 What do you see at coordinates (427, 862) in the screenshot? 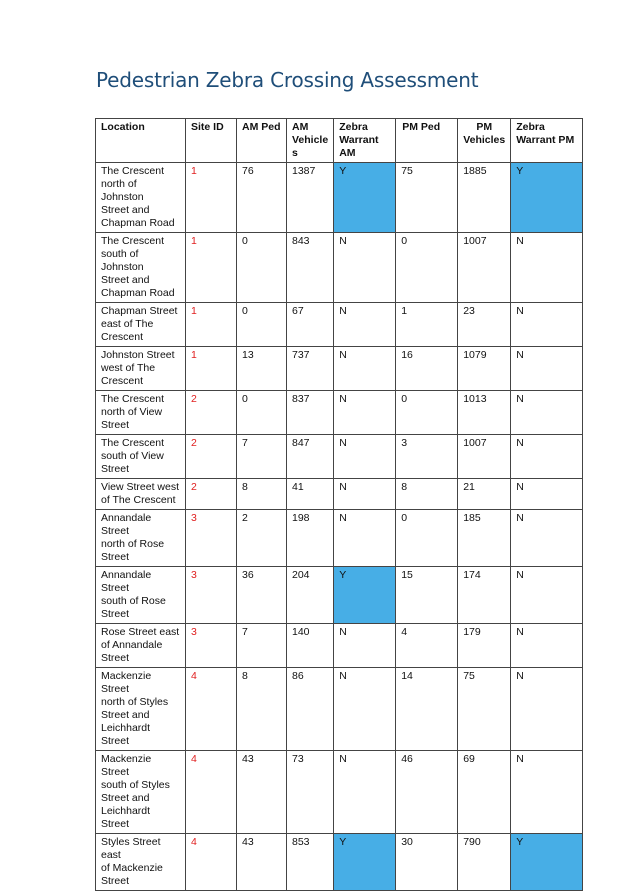
I see `pm-ped-cell: 30` at bounding box center [427, 862].